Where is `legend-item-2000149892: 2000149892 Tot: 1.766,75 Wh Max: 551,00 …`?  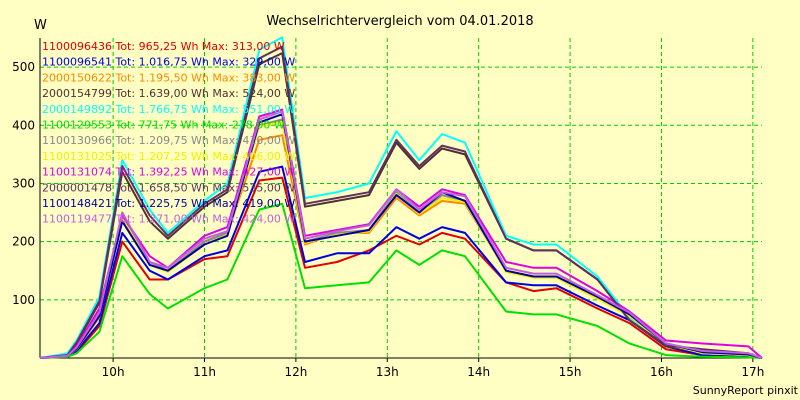
legend-item-2000149892: 2000149892 Tot: 1.766,75 Wh Max: 551,00 … is located at coordinates (168, 109).